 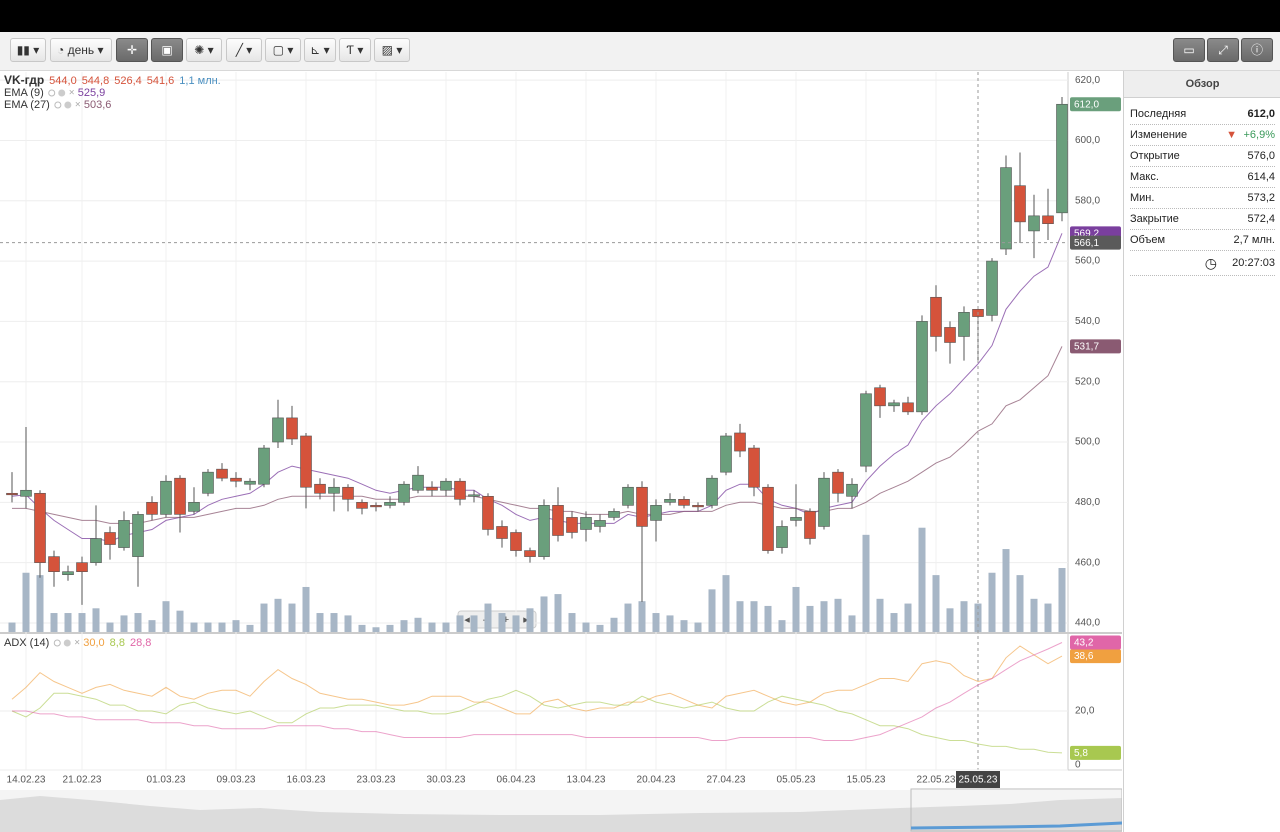 What do you see at coordinates (26, 643) in the screenshot?
I see `indicator-title: ADX (14)` at bounding box center [26, 643].